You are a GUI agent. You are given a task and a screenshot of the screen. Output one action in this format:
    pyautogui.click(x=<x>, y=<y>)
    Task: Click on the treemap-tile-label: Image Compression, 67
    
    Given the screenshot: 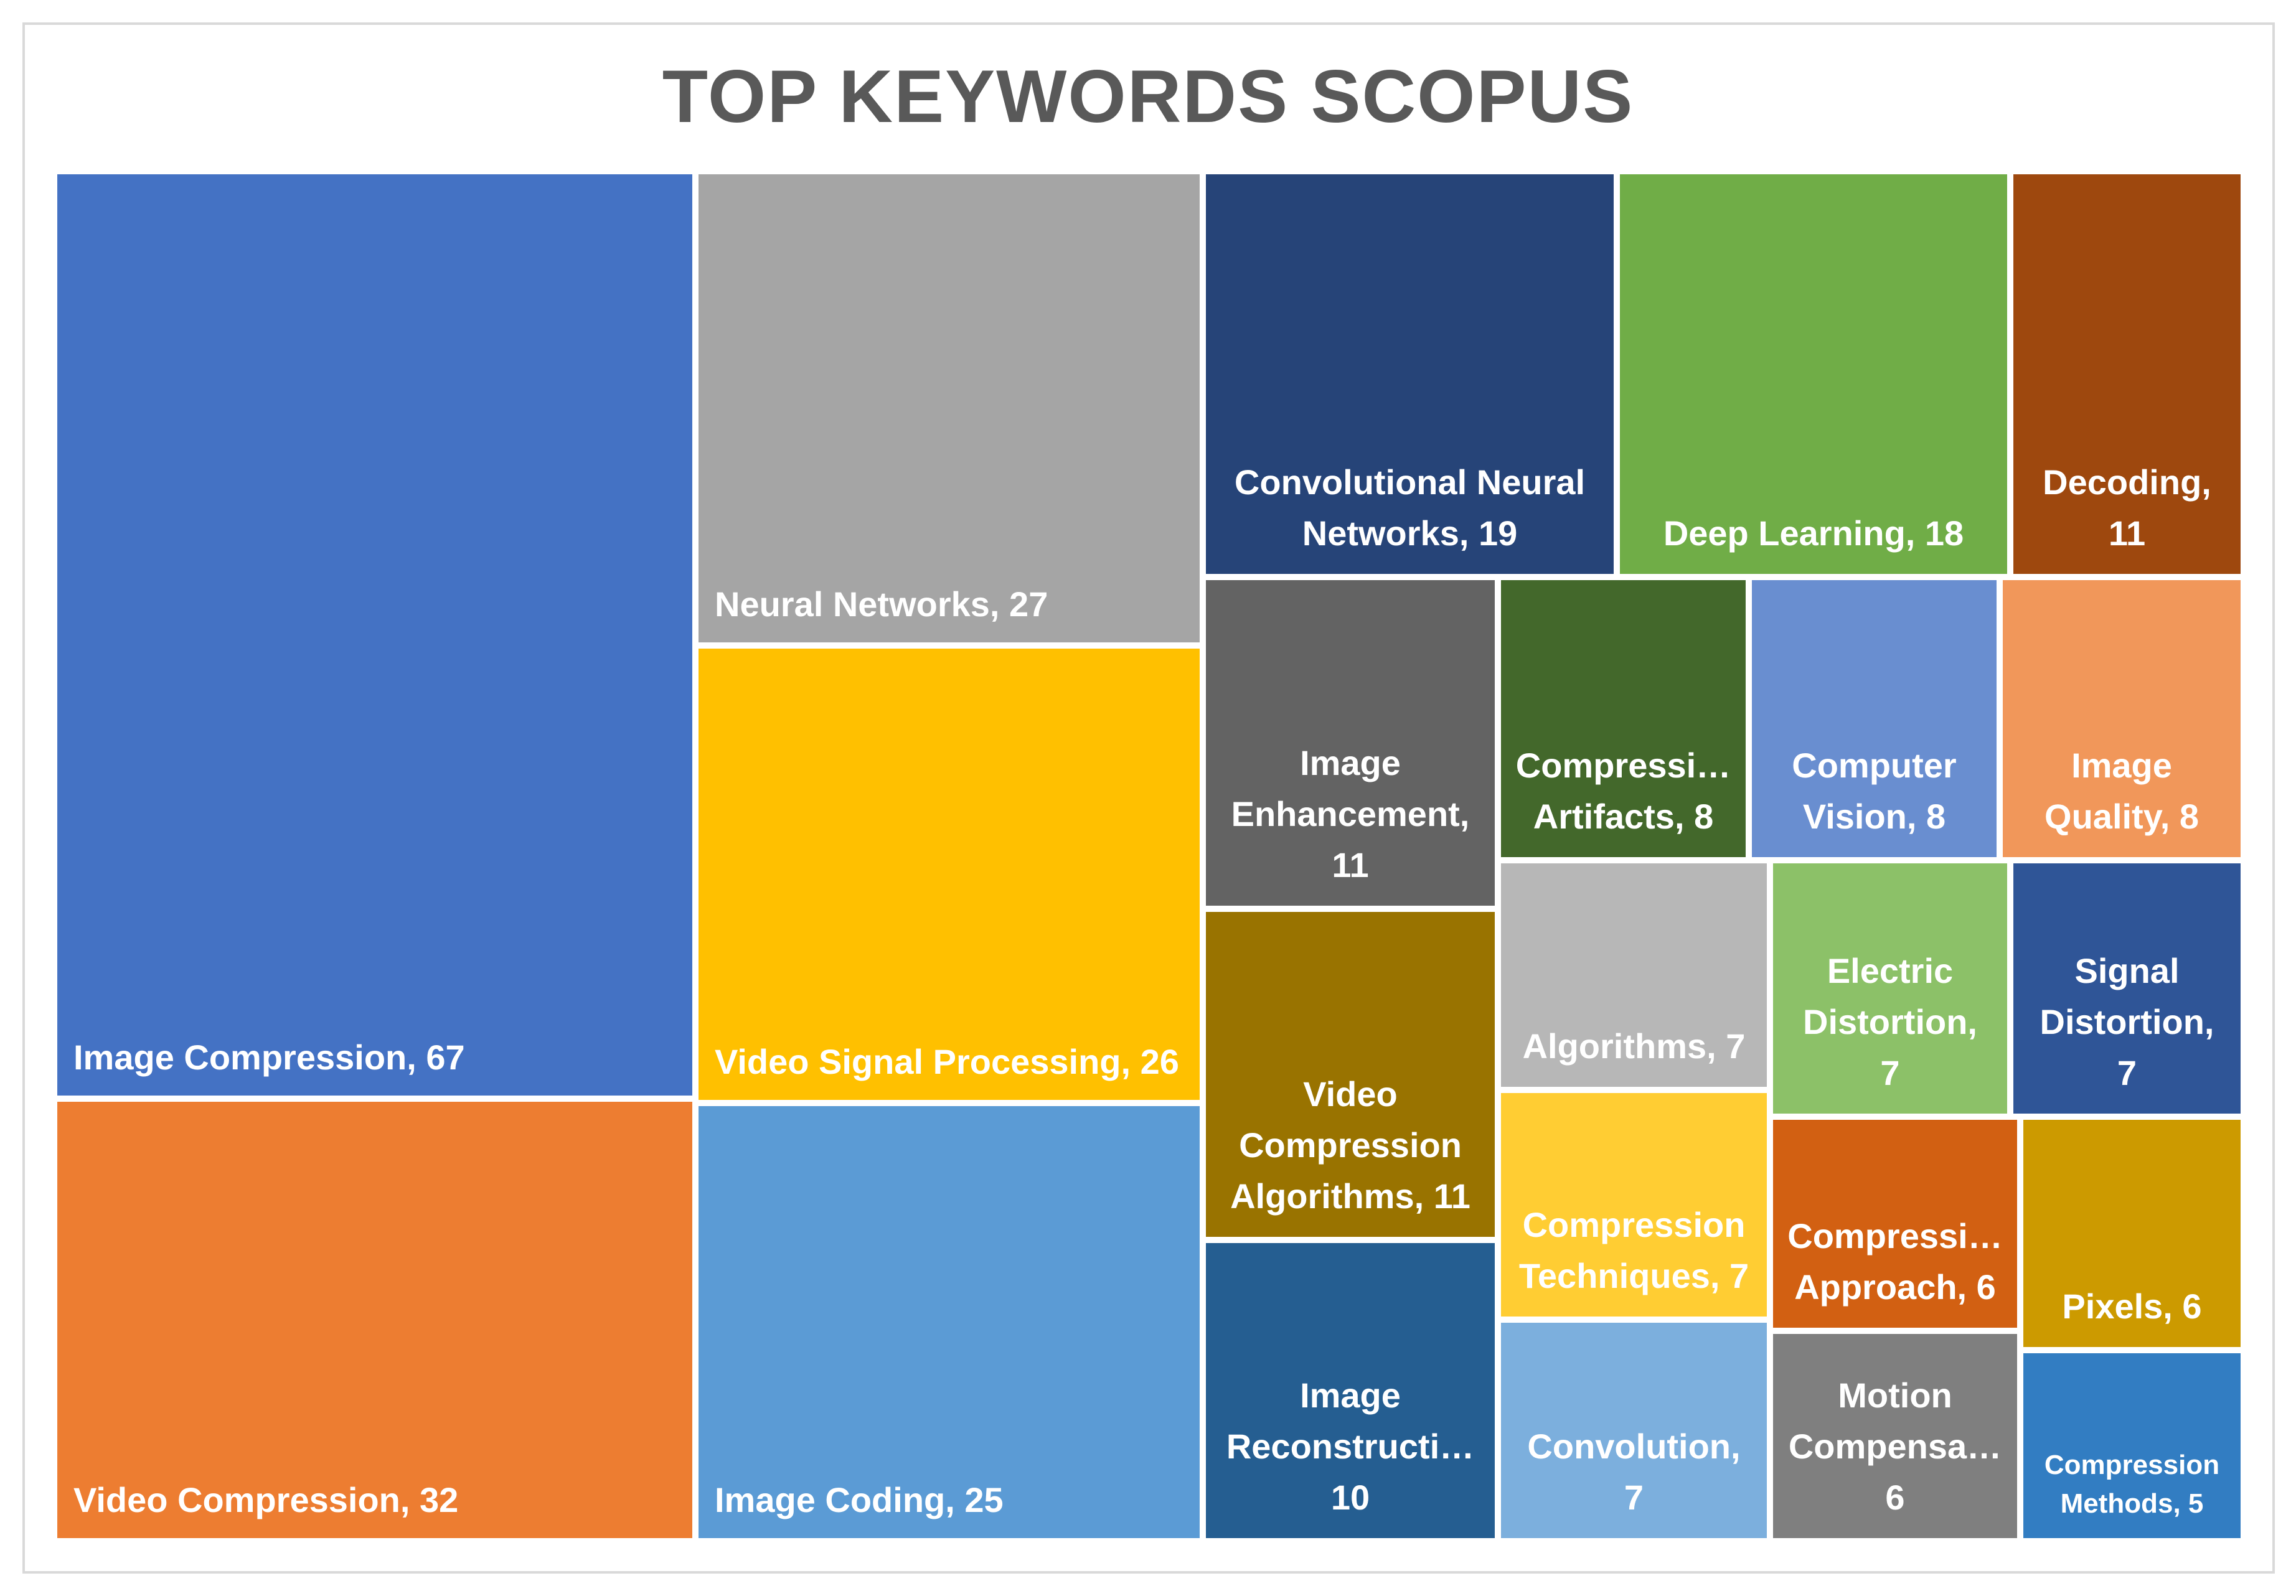 What is the action you would take?
    pyautogui.click(x=269, y=1057)
    